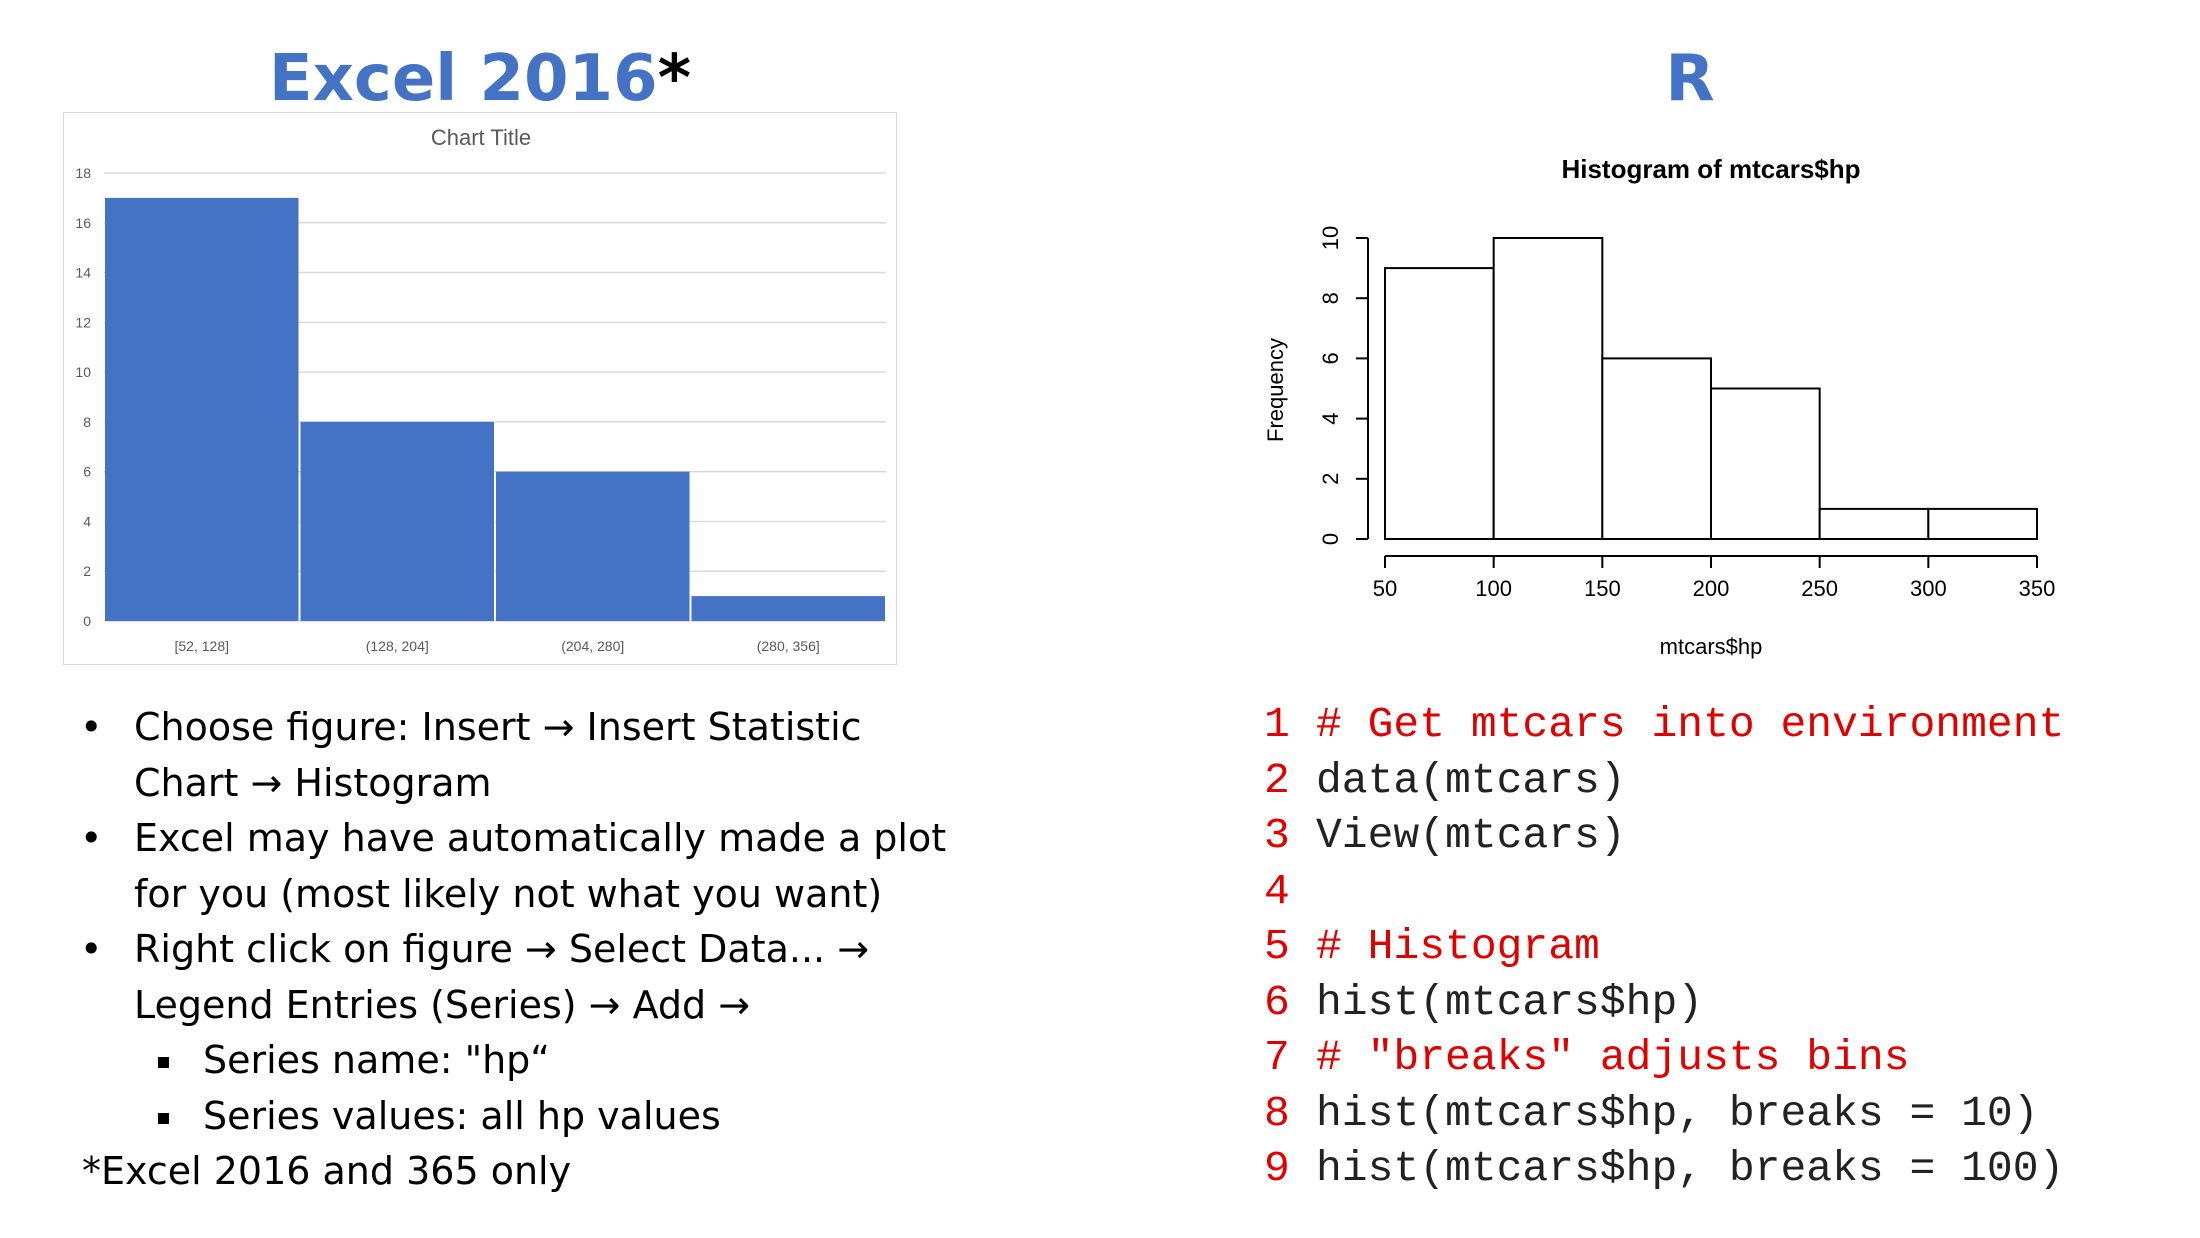 The width and height of the screenshot is (2200, 1238). I want to click on line-number: 6, so click(1277, 1002).